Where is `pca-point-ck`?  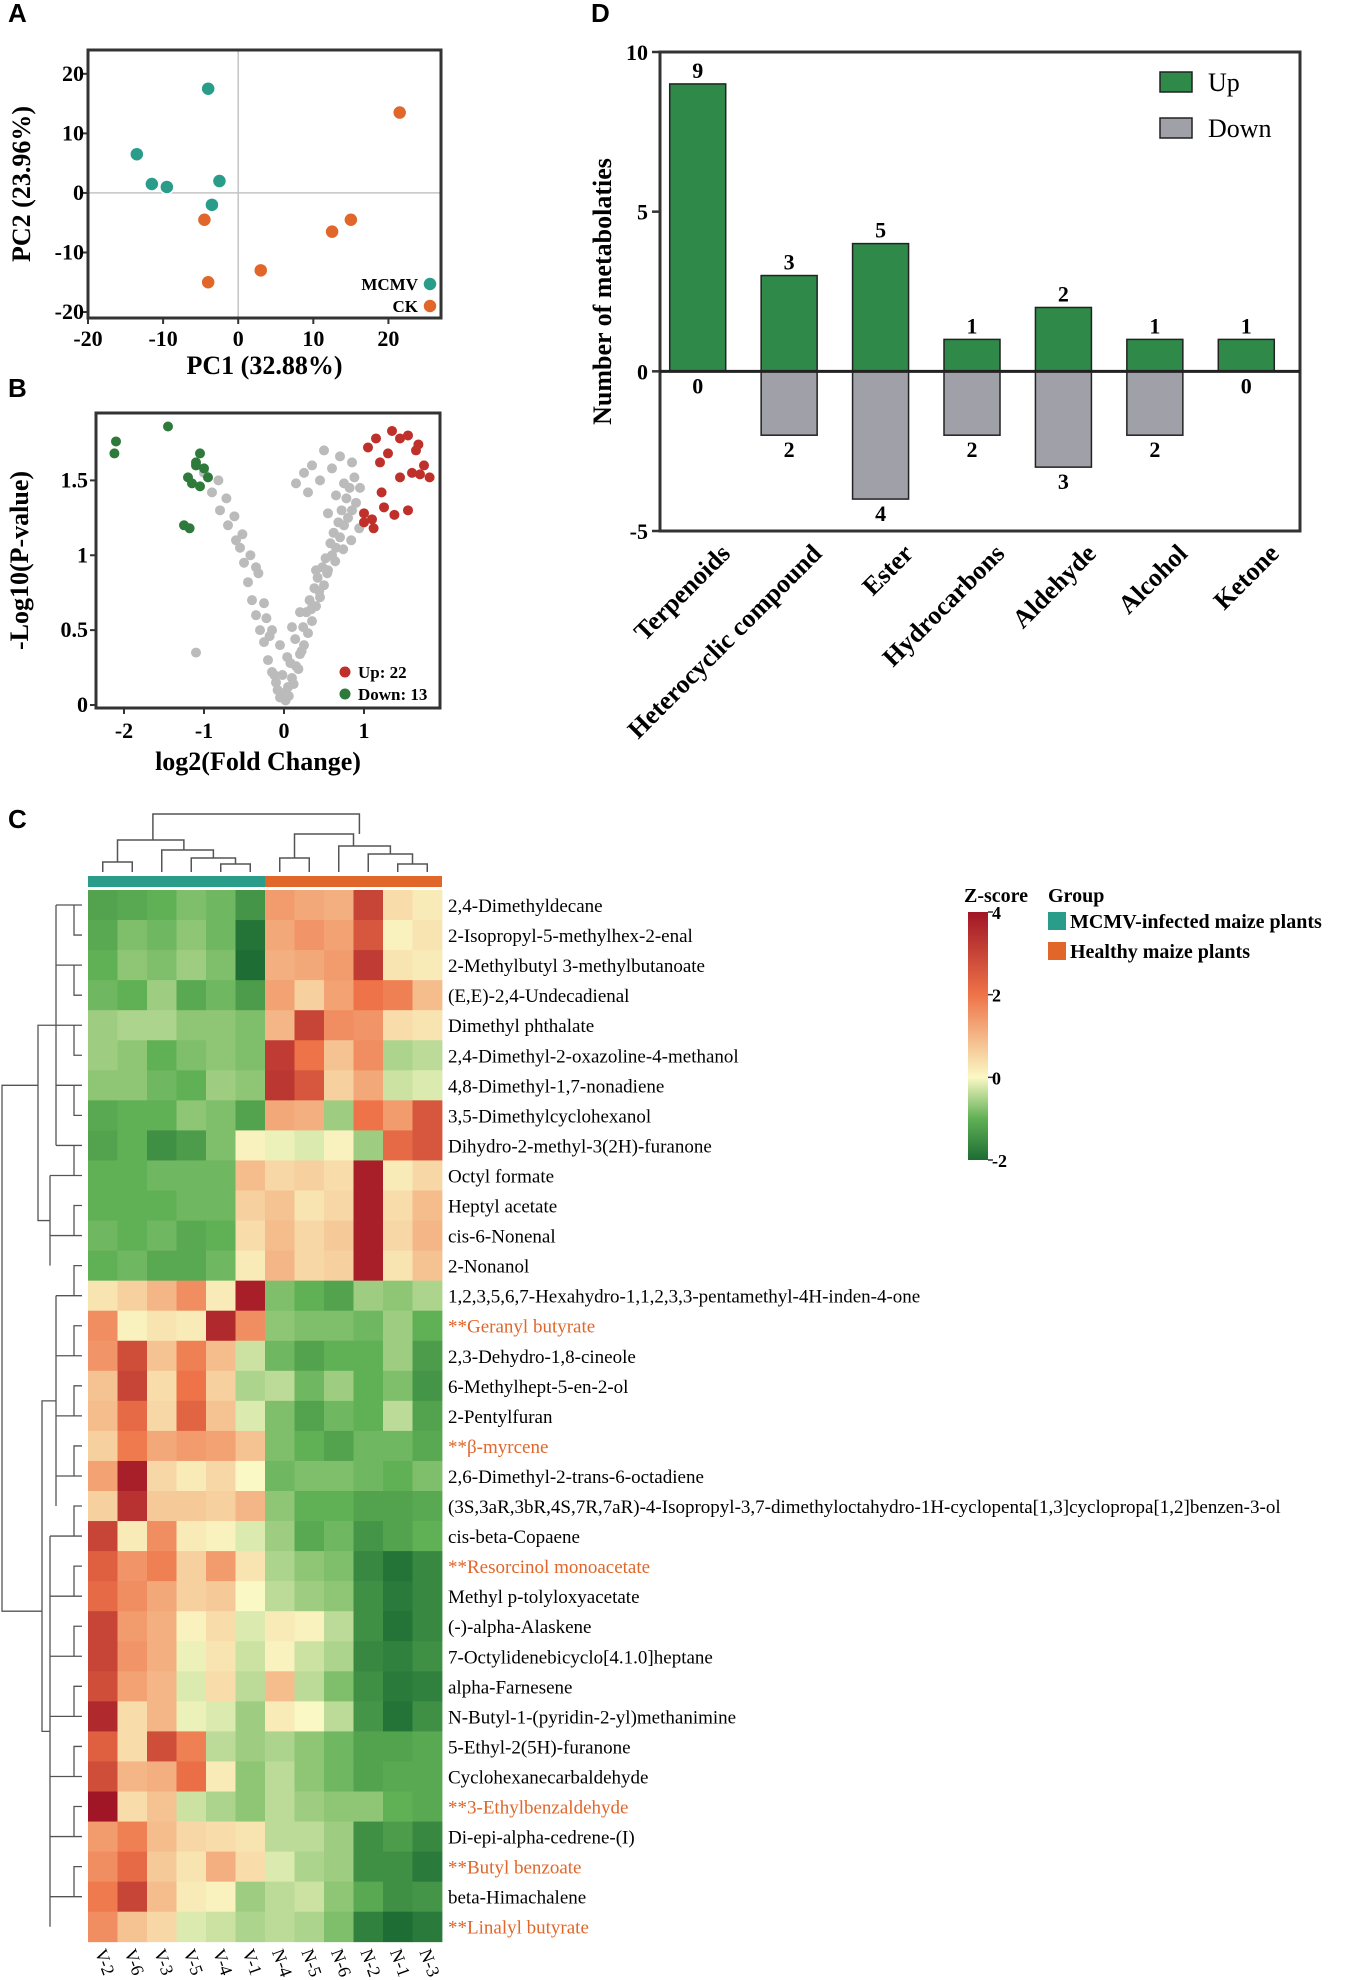
pca-point-ck is located at coordinates (399, 112).